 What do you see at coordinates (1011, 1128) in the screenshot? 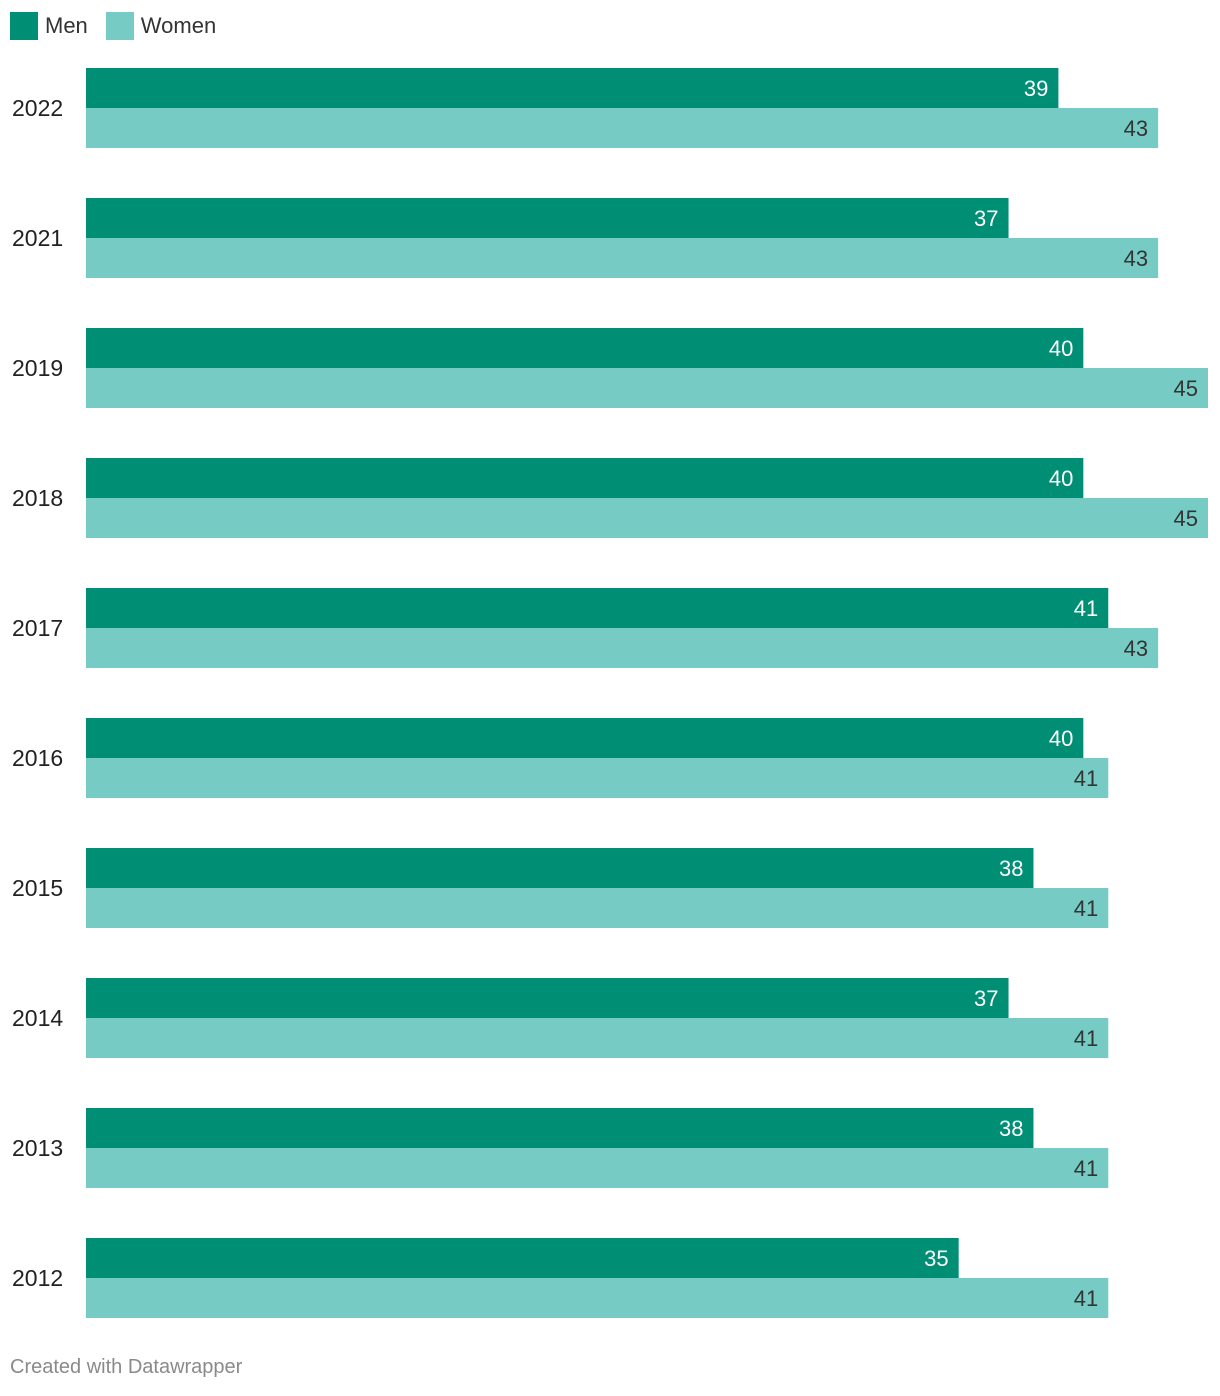
I see `value-label-men-2013: 38` at bounding box center [1011, 1128].